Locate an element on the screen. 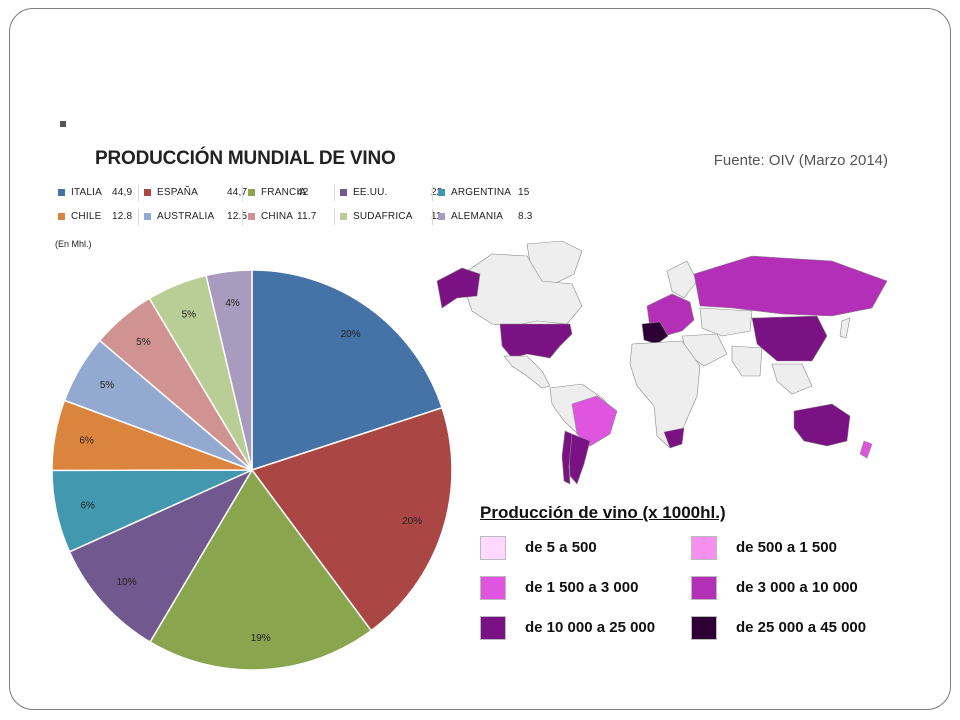 Image resolution: width=960 pixels, height=720 pixels. map-legend-label: de 5 a 500 is located at coordinates (561, 547).